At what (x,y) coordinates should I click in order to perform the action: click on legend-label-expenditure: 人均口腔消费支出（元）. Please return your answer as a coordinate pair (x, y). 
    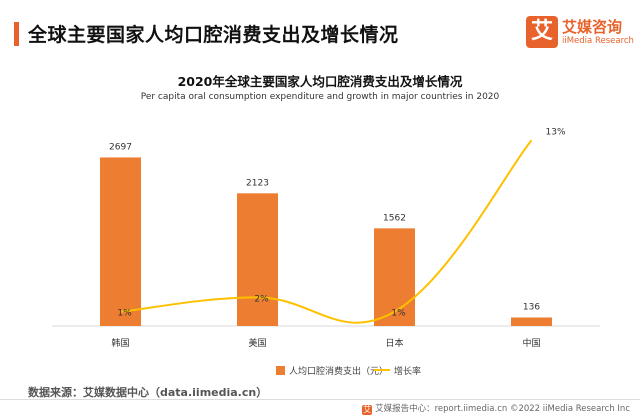
    Looking at the image, I should click on (339, 372).